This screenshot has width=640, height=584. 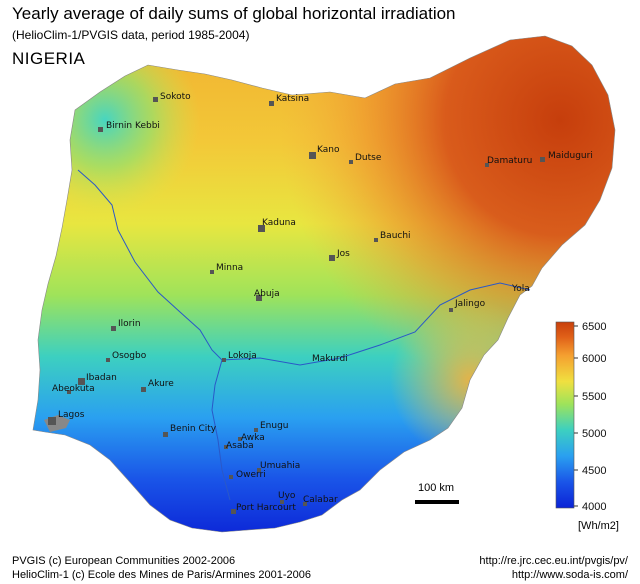 What do you see at coordinates (259, 470) in the screenshot?
I see `city-marker-umuahia` at bounding box center [259, 470].